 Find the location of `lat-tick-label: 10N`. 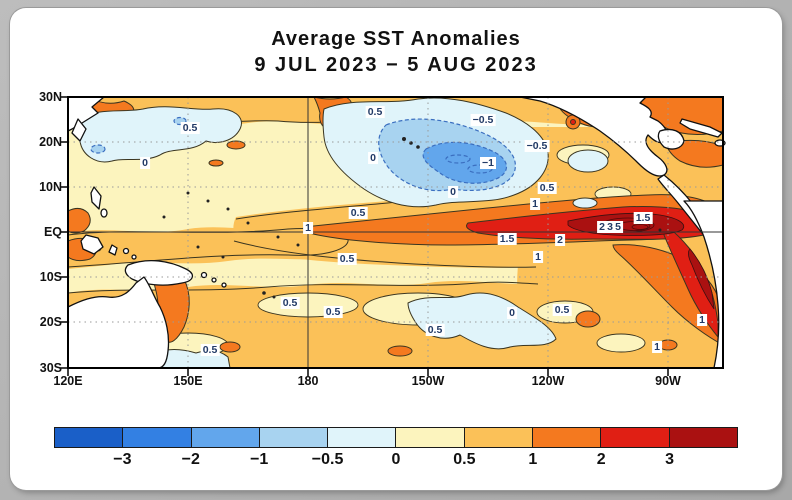

lat-tick-label: 10N is located at coordinates (50, 187).